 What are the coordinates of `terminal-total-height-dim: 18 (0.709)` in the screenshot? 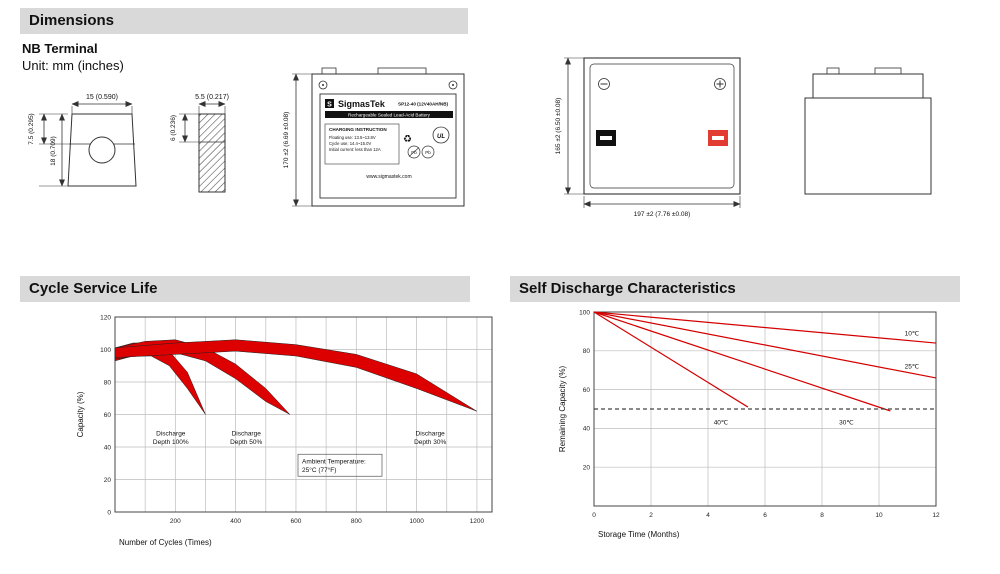 It's located at (53, 151).